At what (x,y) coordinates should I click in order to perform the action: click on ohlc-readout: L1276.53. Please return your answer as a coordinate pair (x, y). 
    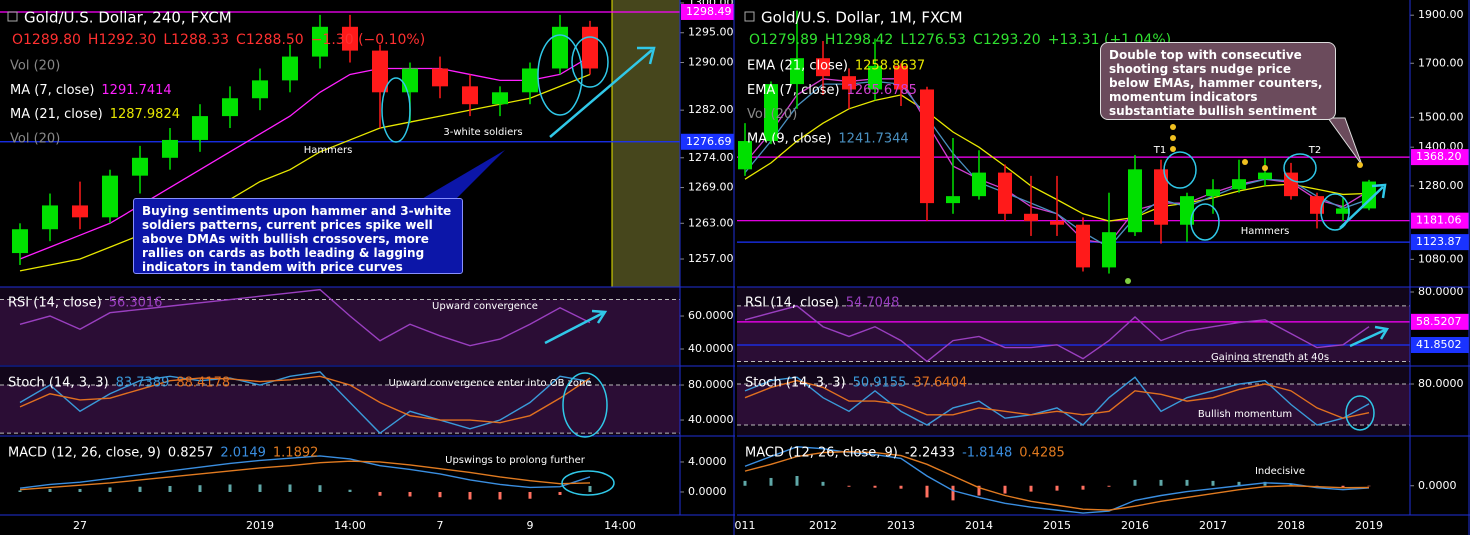
    Looking at the image, I should click on (933, 40).